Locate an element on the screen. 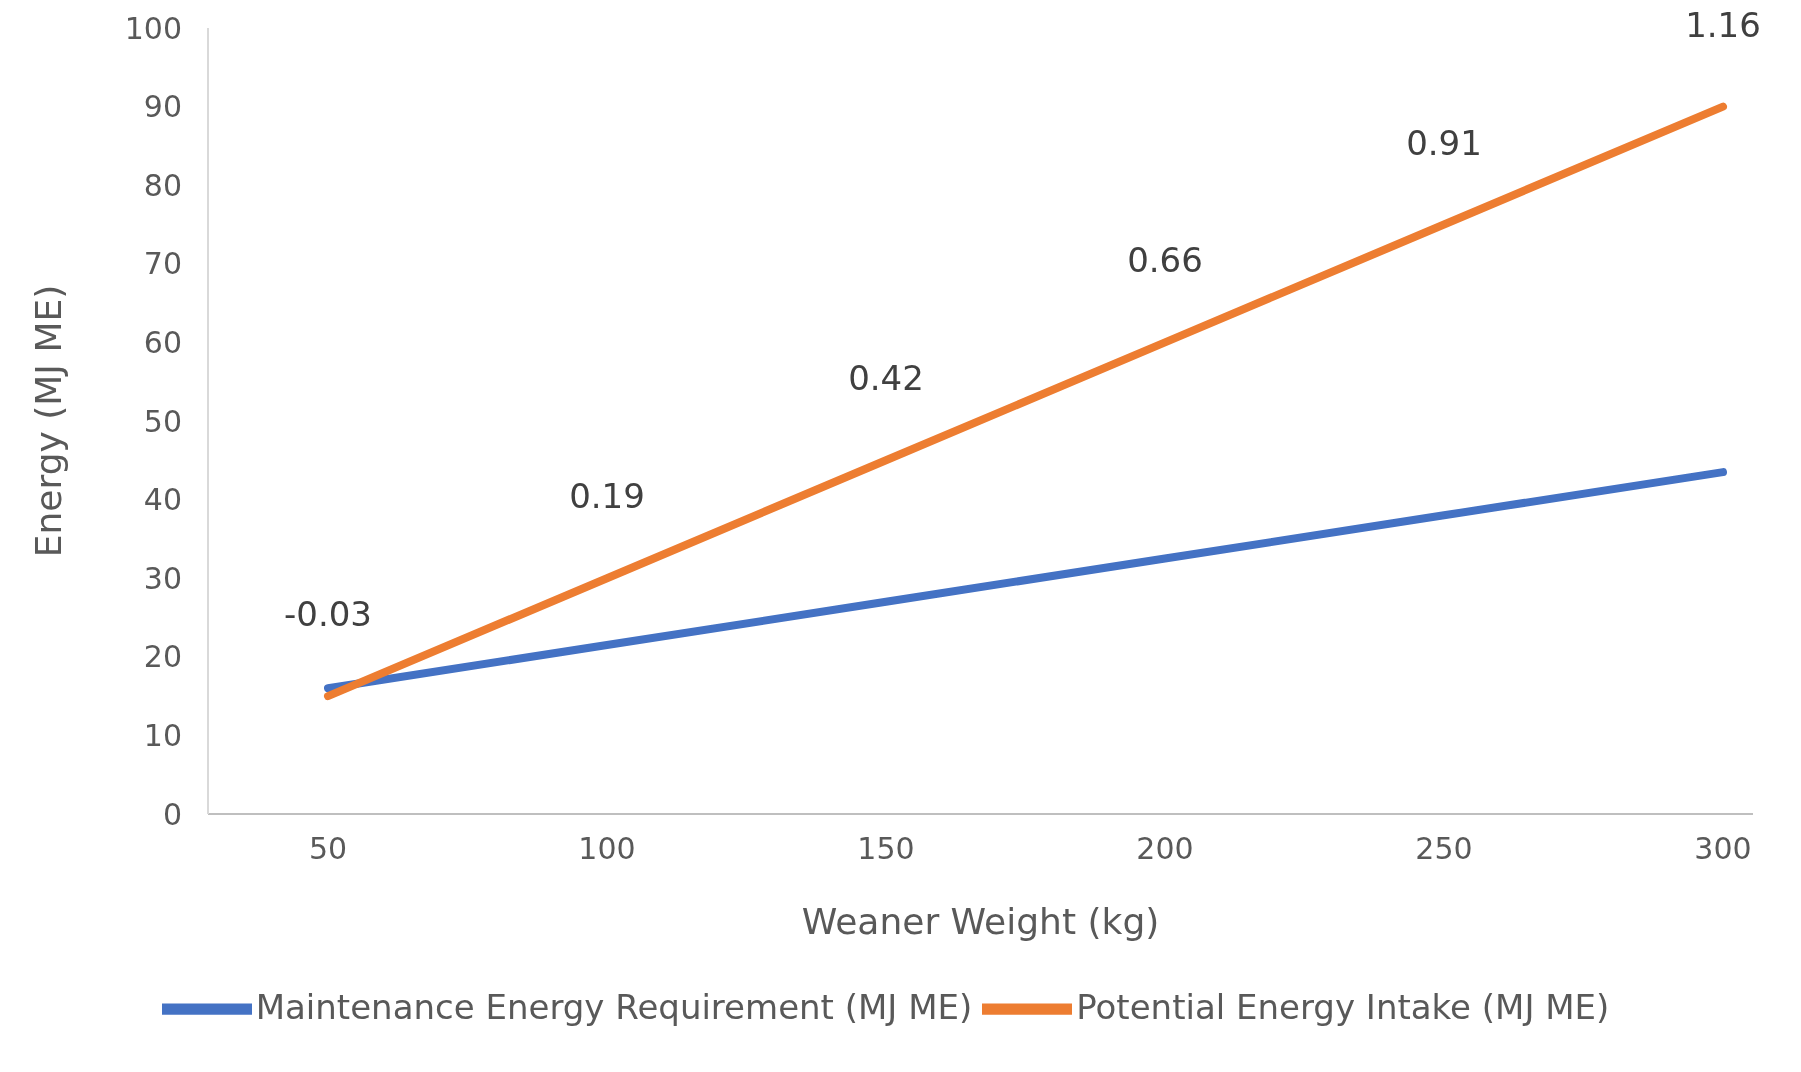  annotation: -0.03 is located at coordinates (328, 614).